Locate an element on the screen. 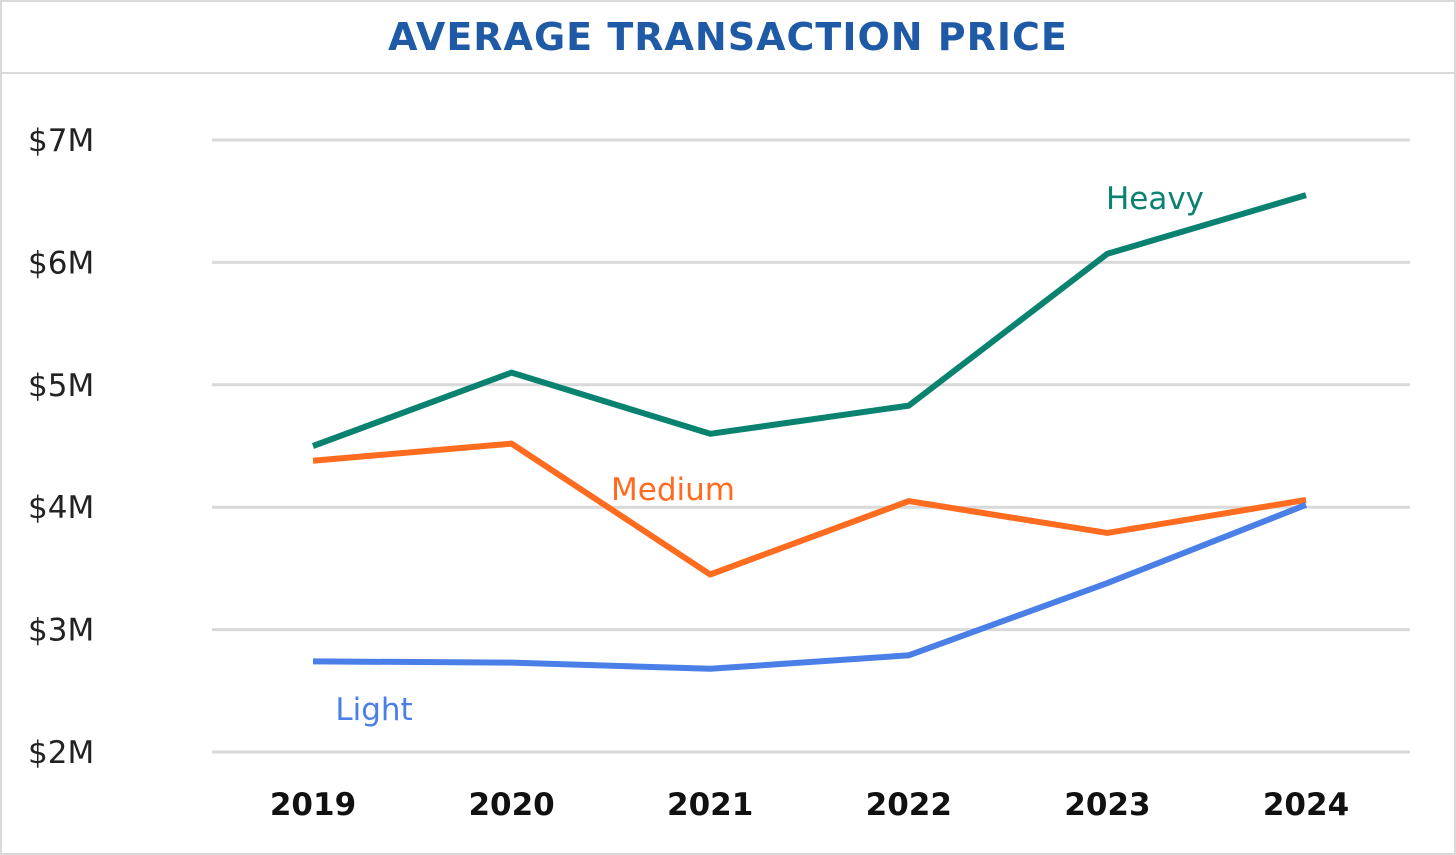 The width and height of the screenshot is (1456, 855). x-tick-label: 2024 is located at coordinates (1306, 805).